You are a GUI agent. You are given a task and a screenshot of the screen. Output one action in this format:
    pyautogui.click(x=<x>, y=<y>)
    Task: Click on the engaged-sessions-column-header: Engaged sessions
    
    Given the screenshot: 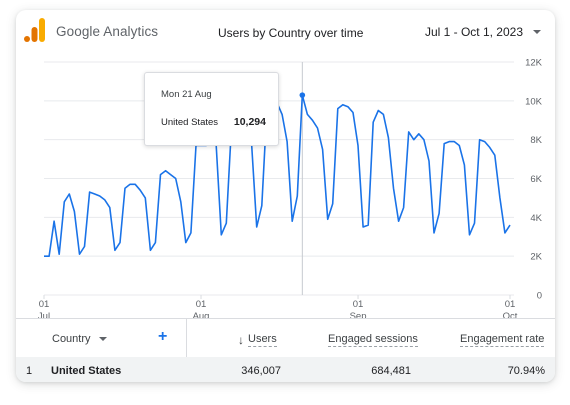 What is the action you would take?
    pyautogui.click(x=373, y=340)
    